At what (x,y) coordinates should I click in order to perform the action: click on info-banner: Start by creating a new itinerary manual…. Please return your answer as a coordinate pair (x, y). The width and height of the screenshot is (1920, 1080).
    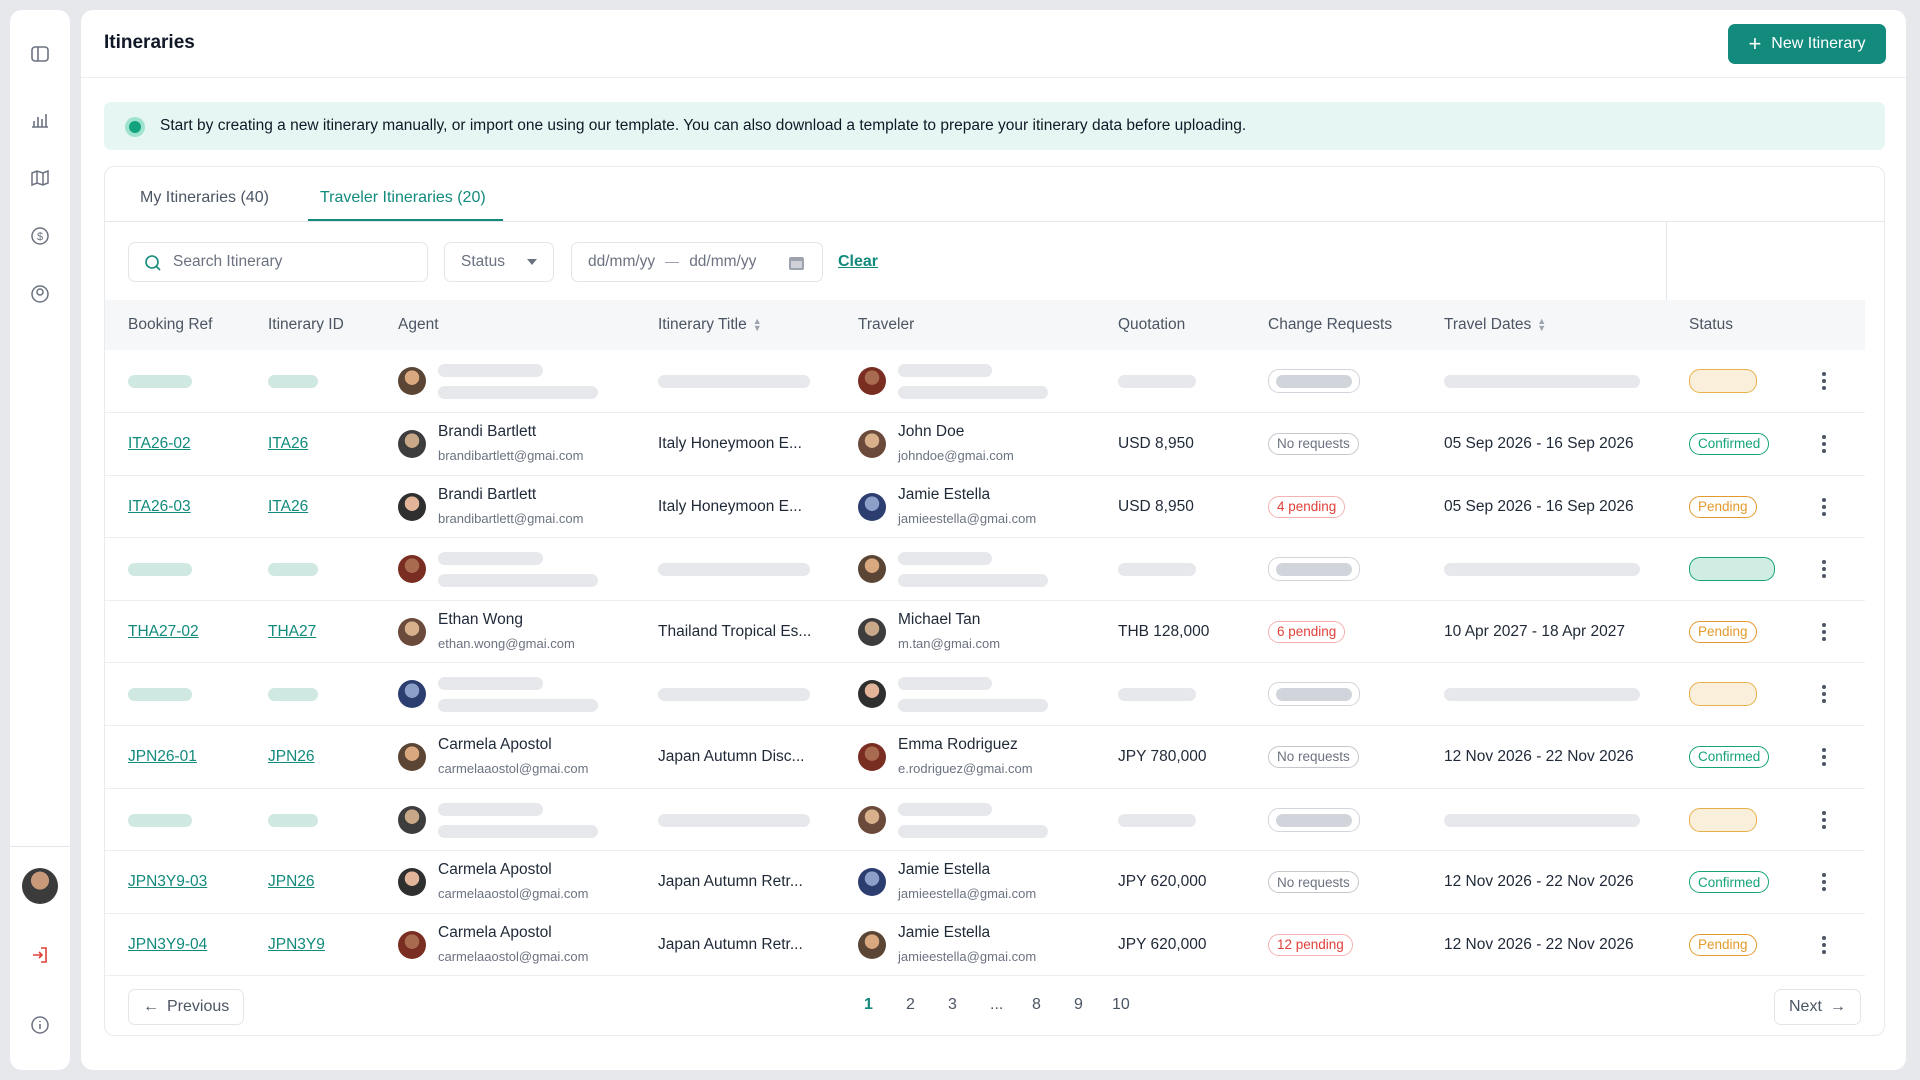
    Looking at the image, I should click on (994, 126).